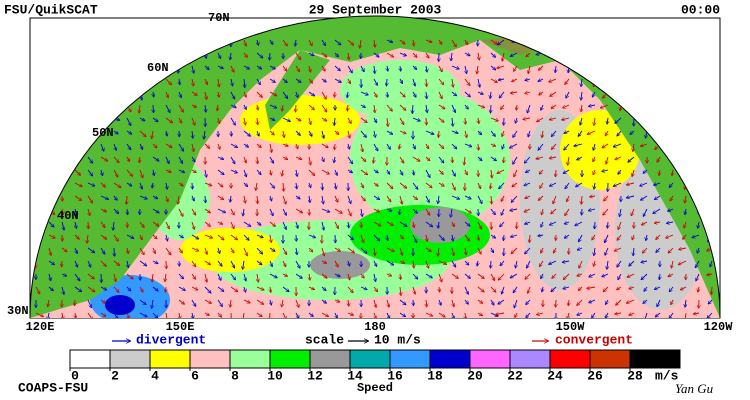 The height and width of the screenshot is (400, 750). What do you see at coordinates (594, 339) in the screenshot?
I see `legend-convergent: convergent` at bounding box center [594, 339].